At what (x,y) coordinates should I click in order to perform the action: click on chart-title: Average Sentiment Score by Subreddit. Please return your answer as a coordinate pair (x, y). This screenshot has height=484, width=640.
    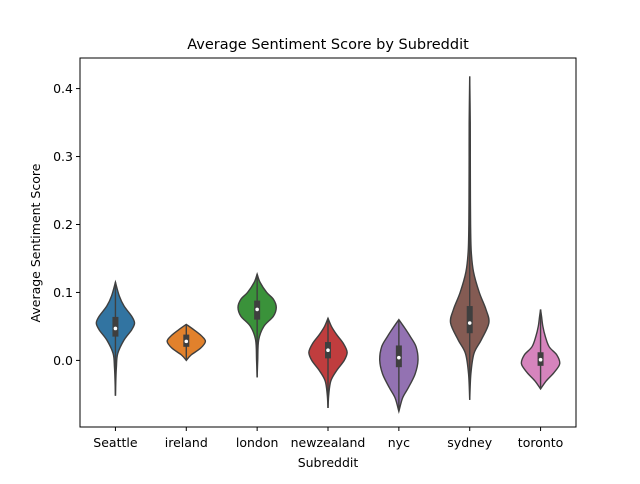
    Looking at the image, I should click on (328, 45).